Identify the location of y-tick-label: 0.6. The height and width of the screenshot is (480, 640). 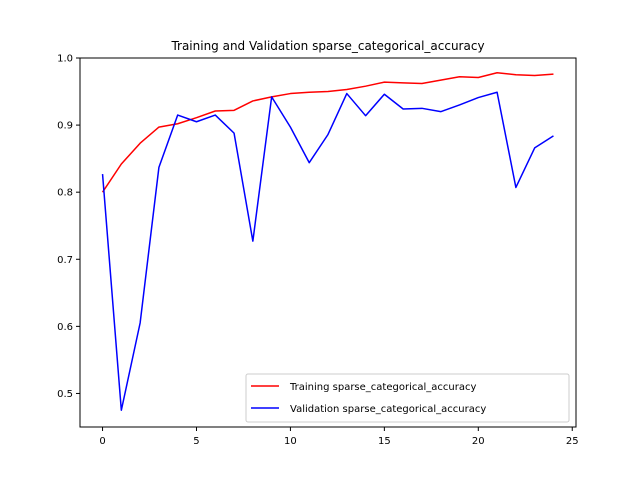
(65, 327).